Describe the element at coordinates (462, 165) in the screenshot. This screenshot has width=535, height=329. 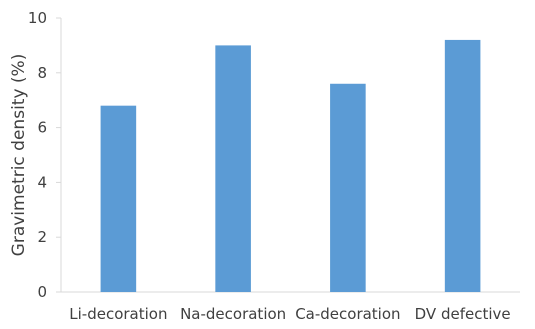
I see `bar-dv-defective` at that location.